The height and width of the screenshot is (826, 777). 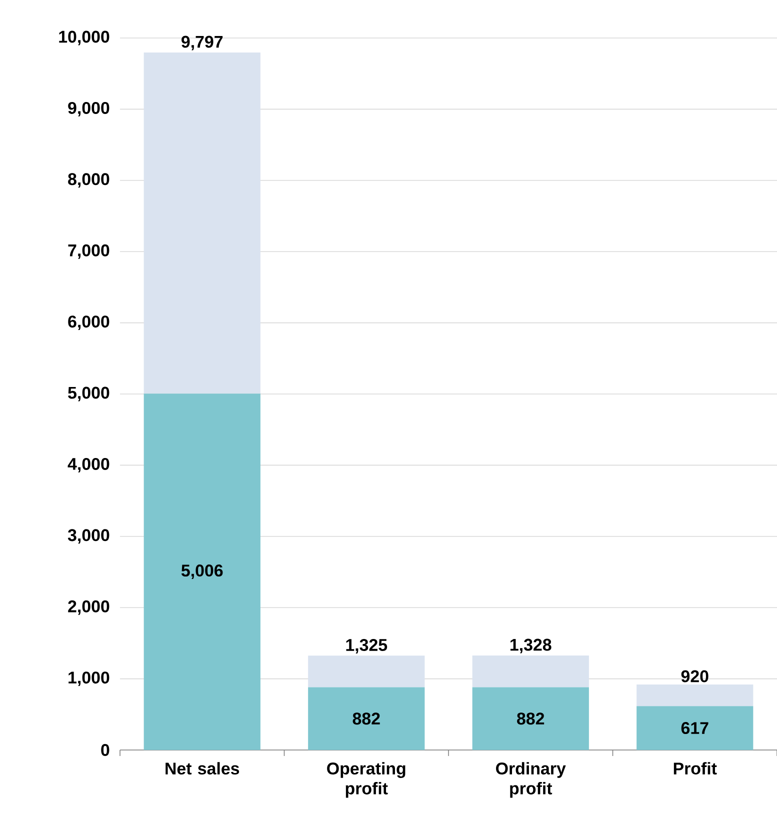 I want to click on data-label: 5,006, so click(x=202, y=572).